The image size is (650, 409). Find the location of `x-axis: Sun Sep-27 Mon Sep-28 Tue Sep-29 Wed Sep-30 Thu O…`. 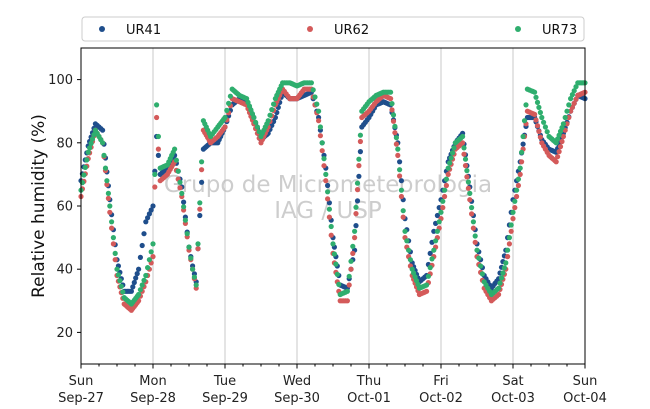

x-axis: Sun Sep-27 Mon Sep-28 Tue Sep-29 Wed Sep-30 Thu O… is located at coordinates (332, 385).